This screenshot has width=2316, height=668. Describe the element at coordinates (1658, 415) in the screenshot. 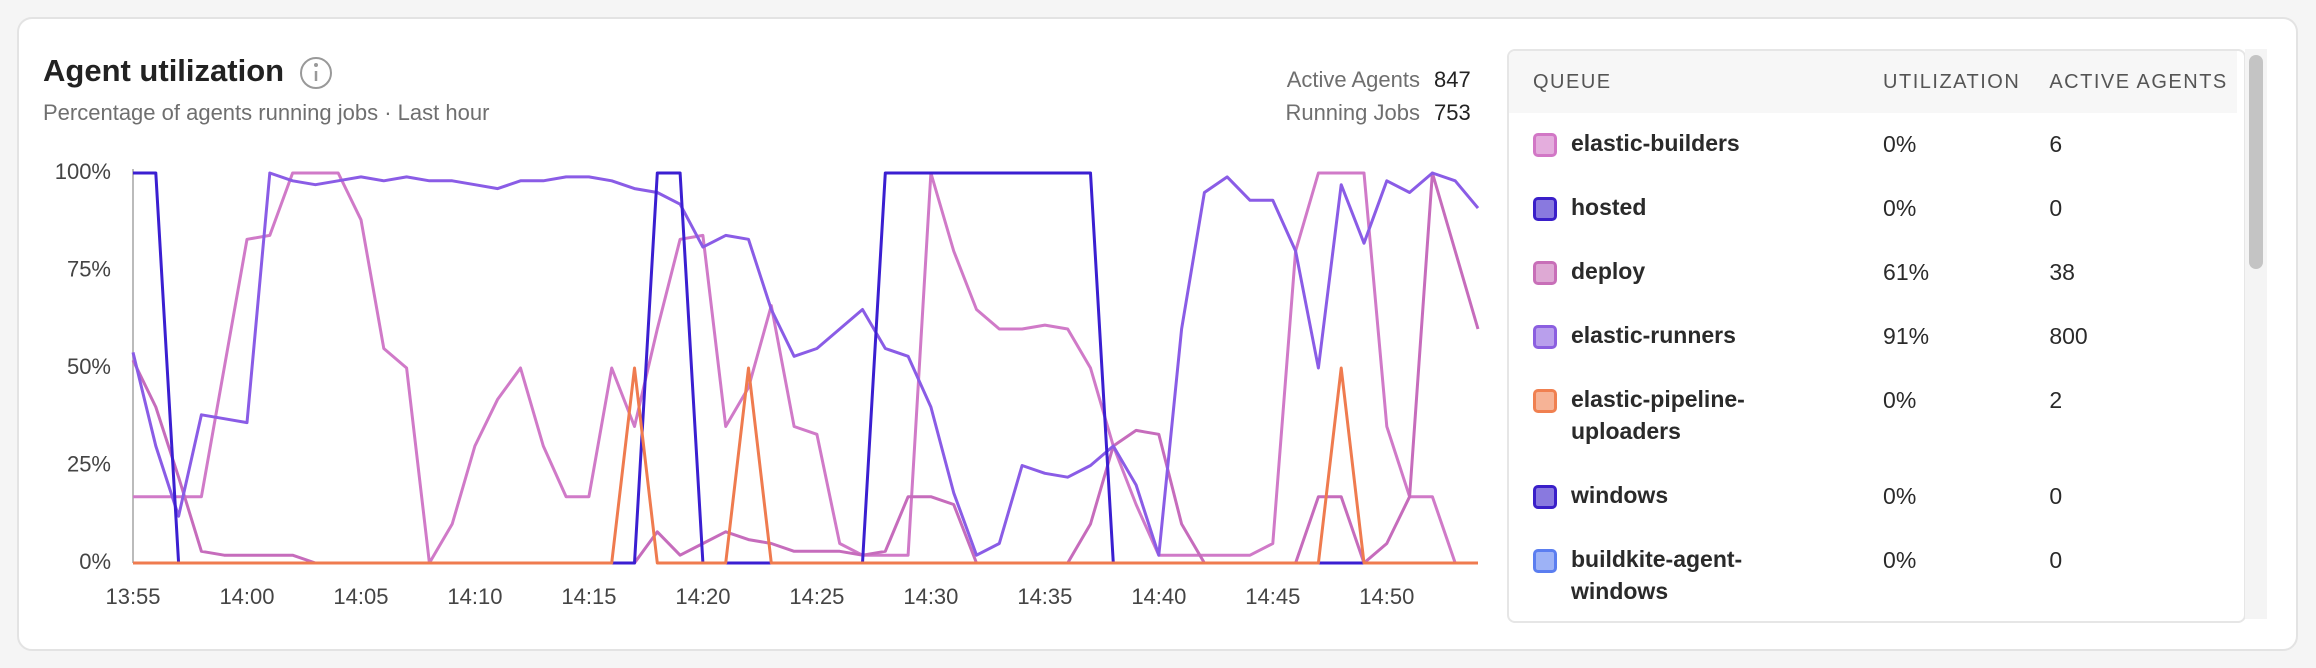

I see `queue-name: elastic-pipeline-uploaders` at that location.